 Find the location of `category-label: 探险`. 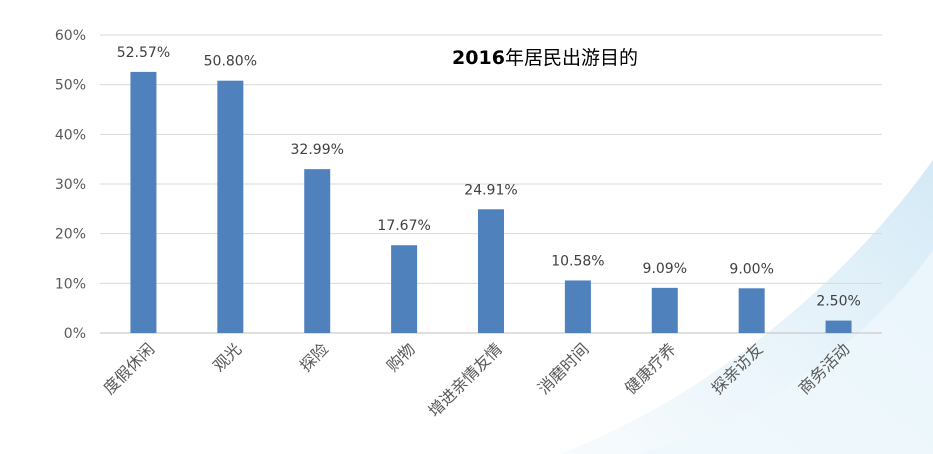

category-label: 探险 is located at coordinates (314, 357).